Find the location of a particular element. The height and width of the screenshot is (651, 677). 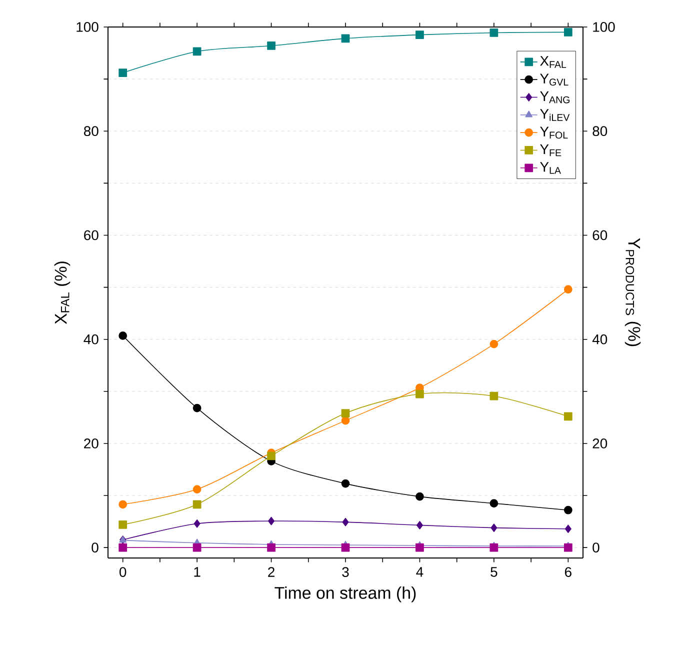

y2-tick-label: 60 is located at coordinates (600, 235).